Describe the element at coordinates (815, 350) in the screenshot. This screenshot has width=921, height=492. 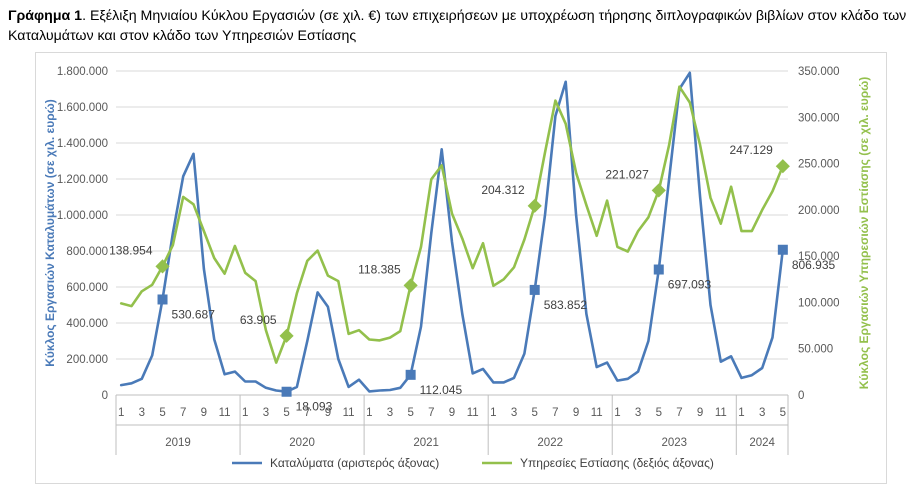
I see `y-right-tick-label: 50.000` at that location.